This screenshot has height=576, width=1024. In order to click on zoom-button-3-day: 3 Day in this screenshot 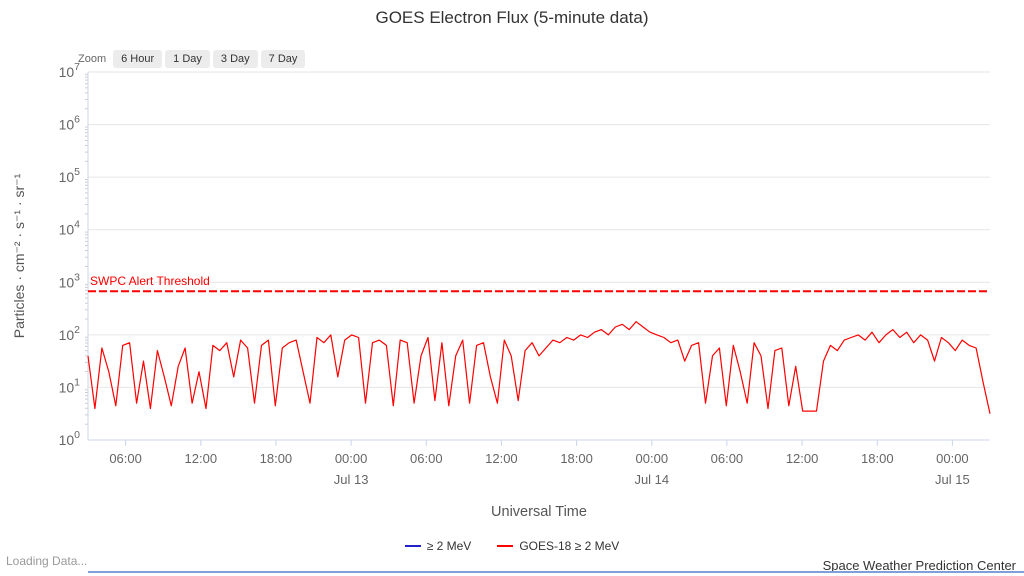, I will do `click(235, 59)`.